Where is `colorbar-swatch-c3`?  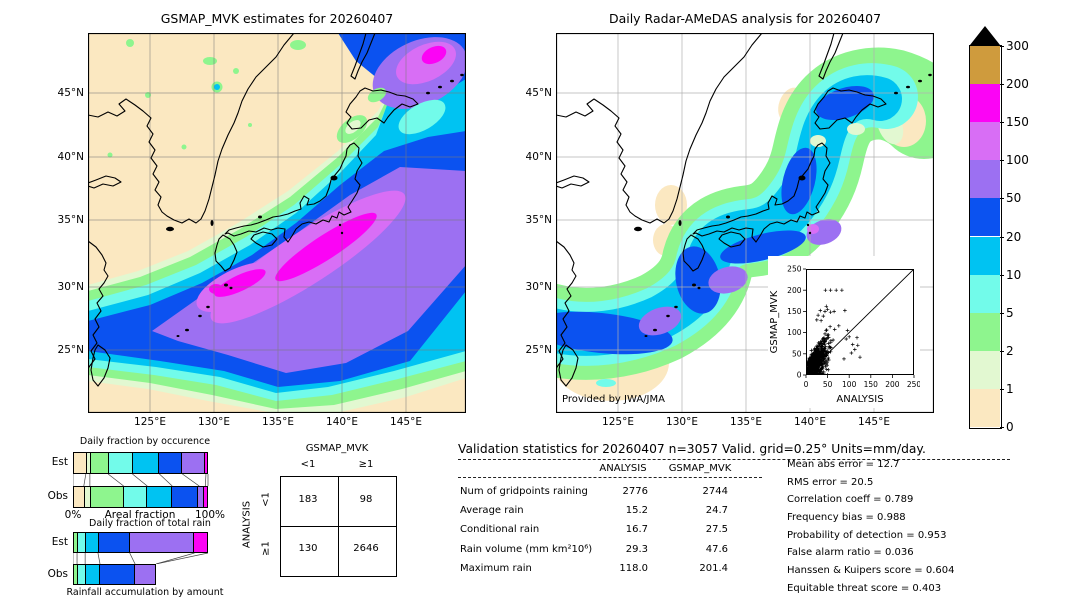
colorbar-swatch-c3 is located at coordinates (985, 293).